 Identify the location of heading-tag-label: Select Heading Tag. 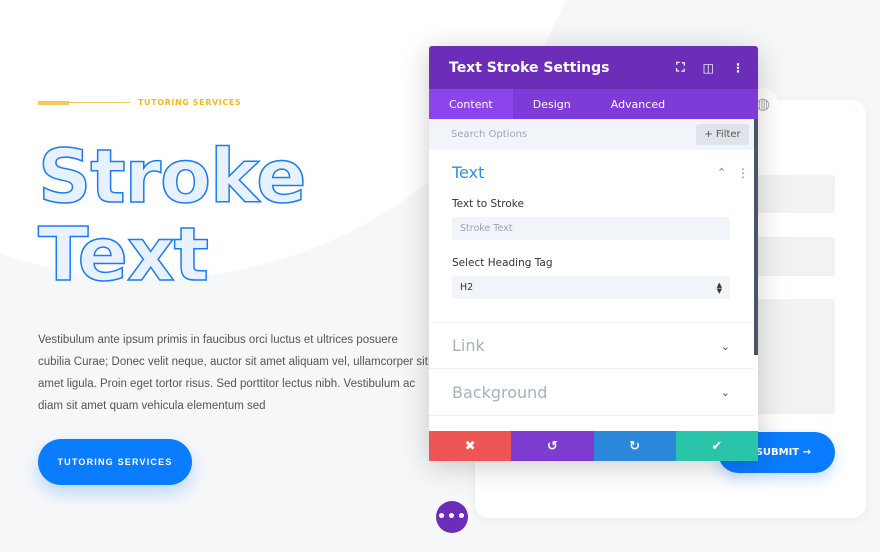
(502, 263).